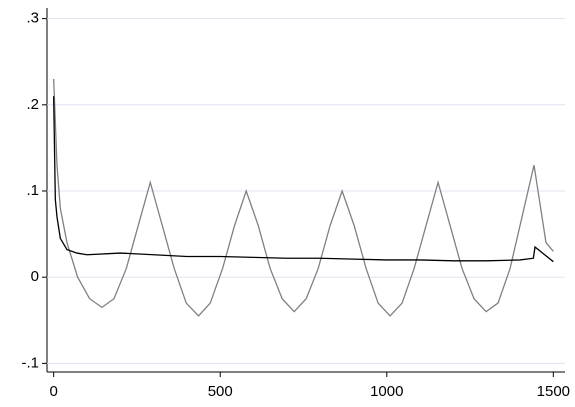  Describe the element at coordinates (386, 391) in the screenshot. I see `x-tick-label: 1000` at that location.